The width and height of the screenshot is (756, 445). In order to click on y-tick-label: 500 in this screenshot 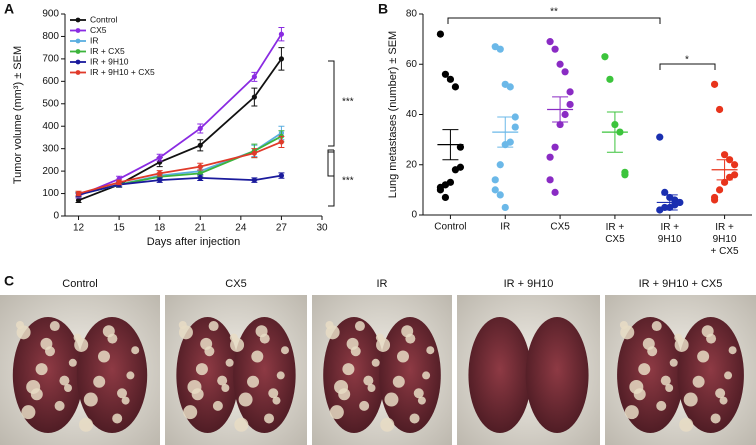, I will do `click(50, 103)`.